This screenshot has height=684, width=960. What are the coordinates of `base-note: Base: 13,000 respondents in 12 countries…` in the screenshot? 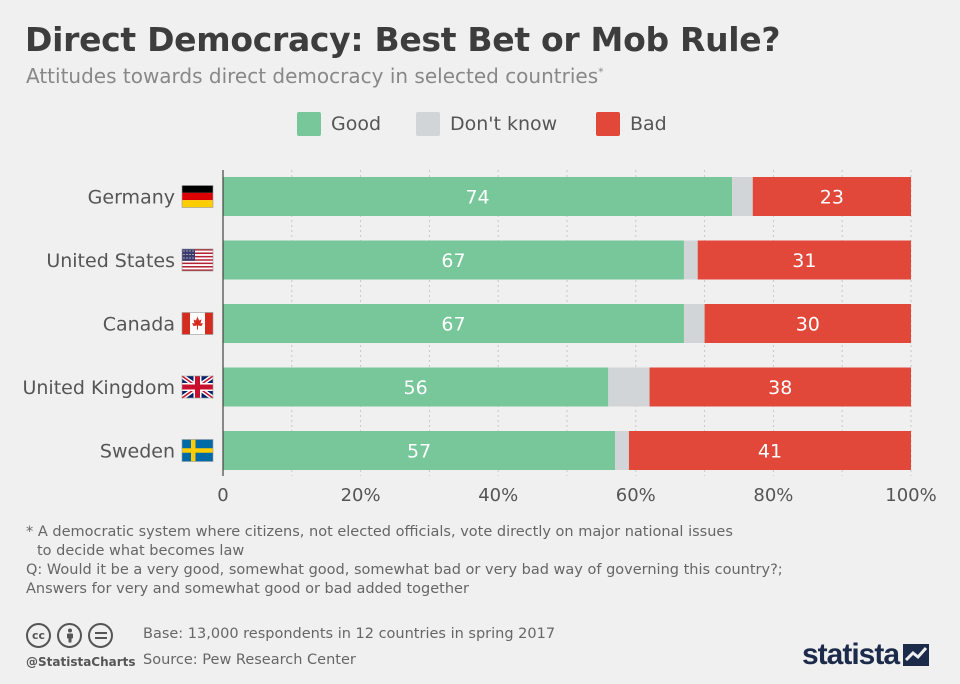 It's located at (349, 634).